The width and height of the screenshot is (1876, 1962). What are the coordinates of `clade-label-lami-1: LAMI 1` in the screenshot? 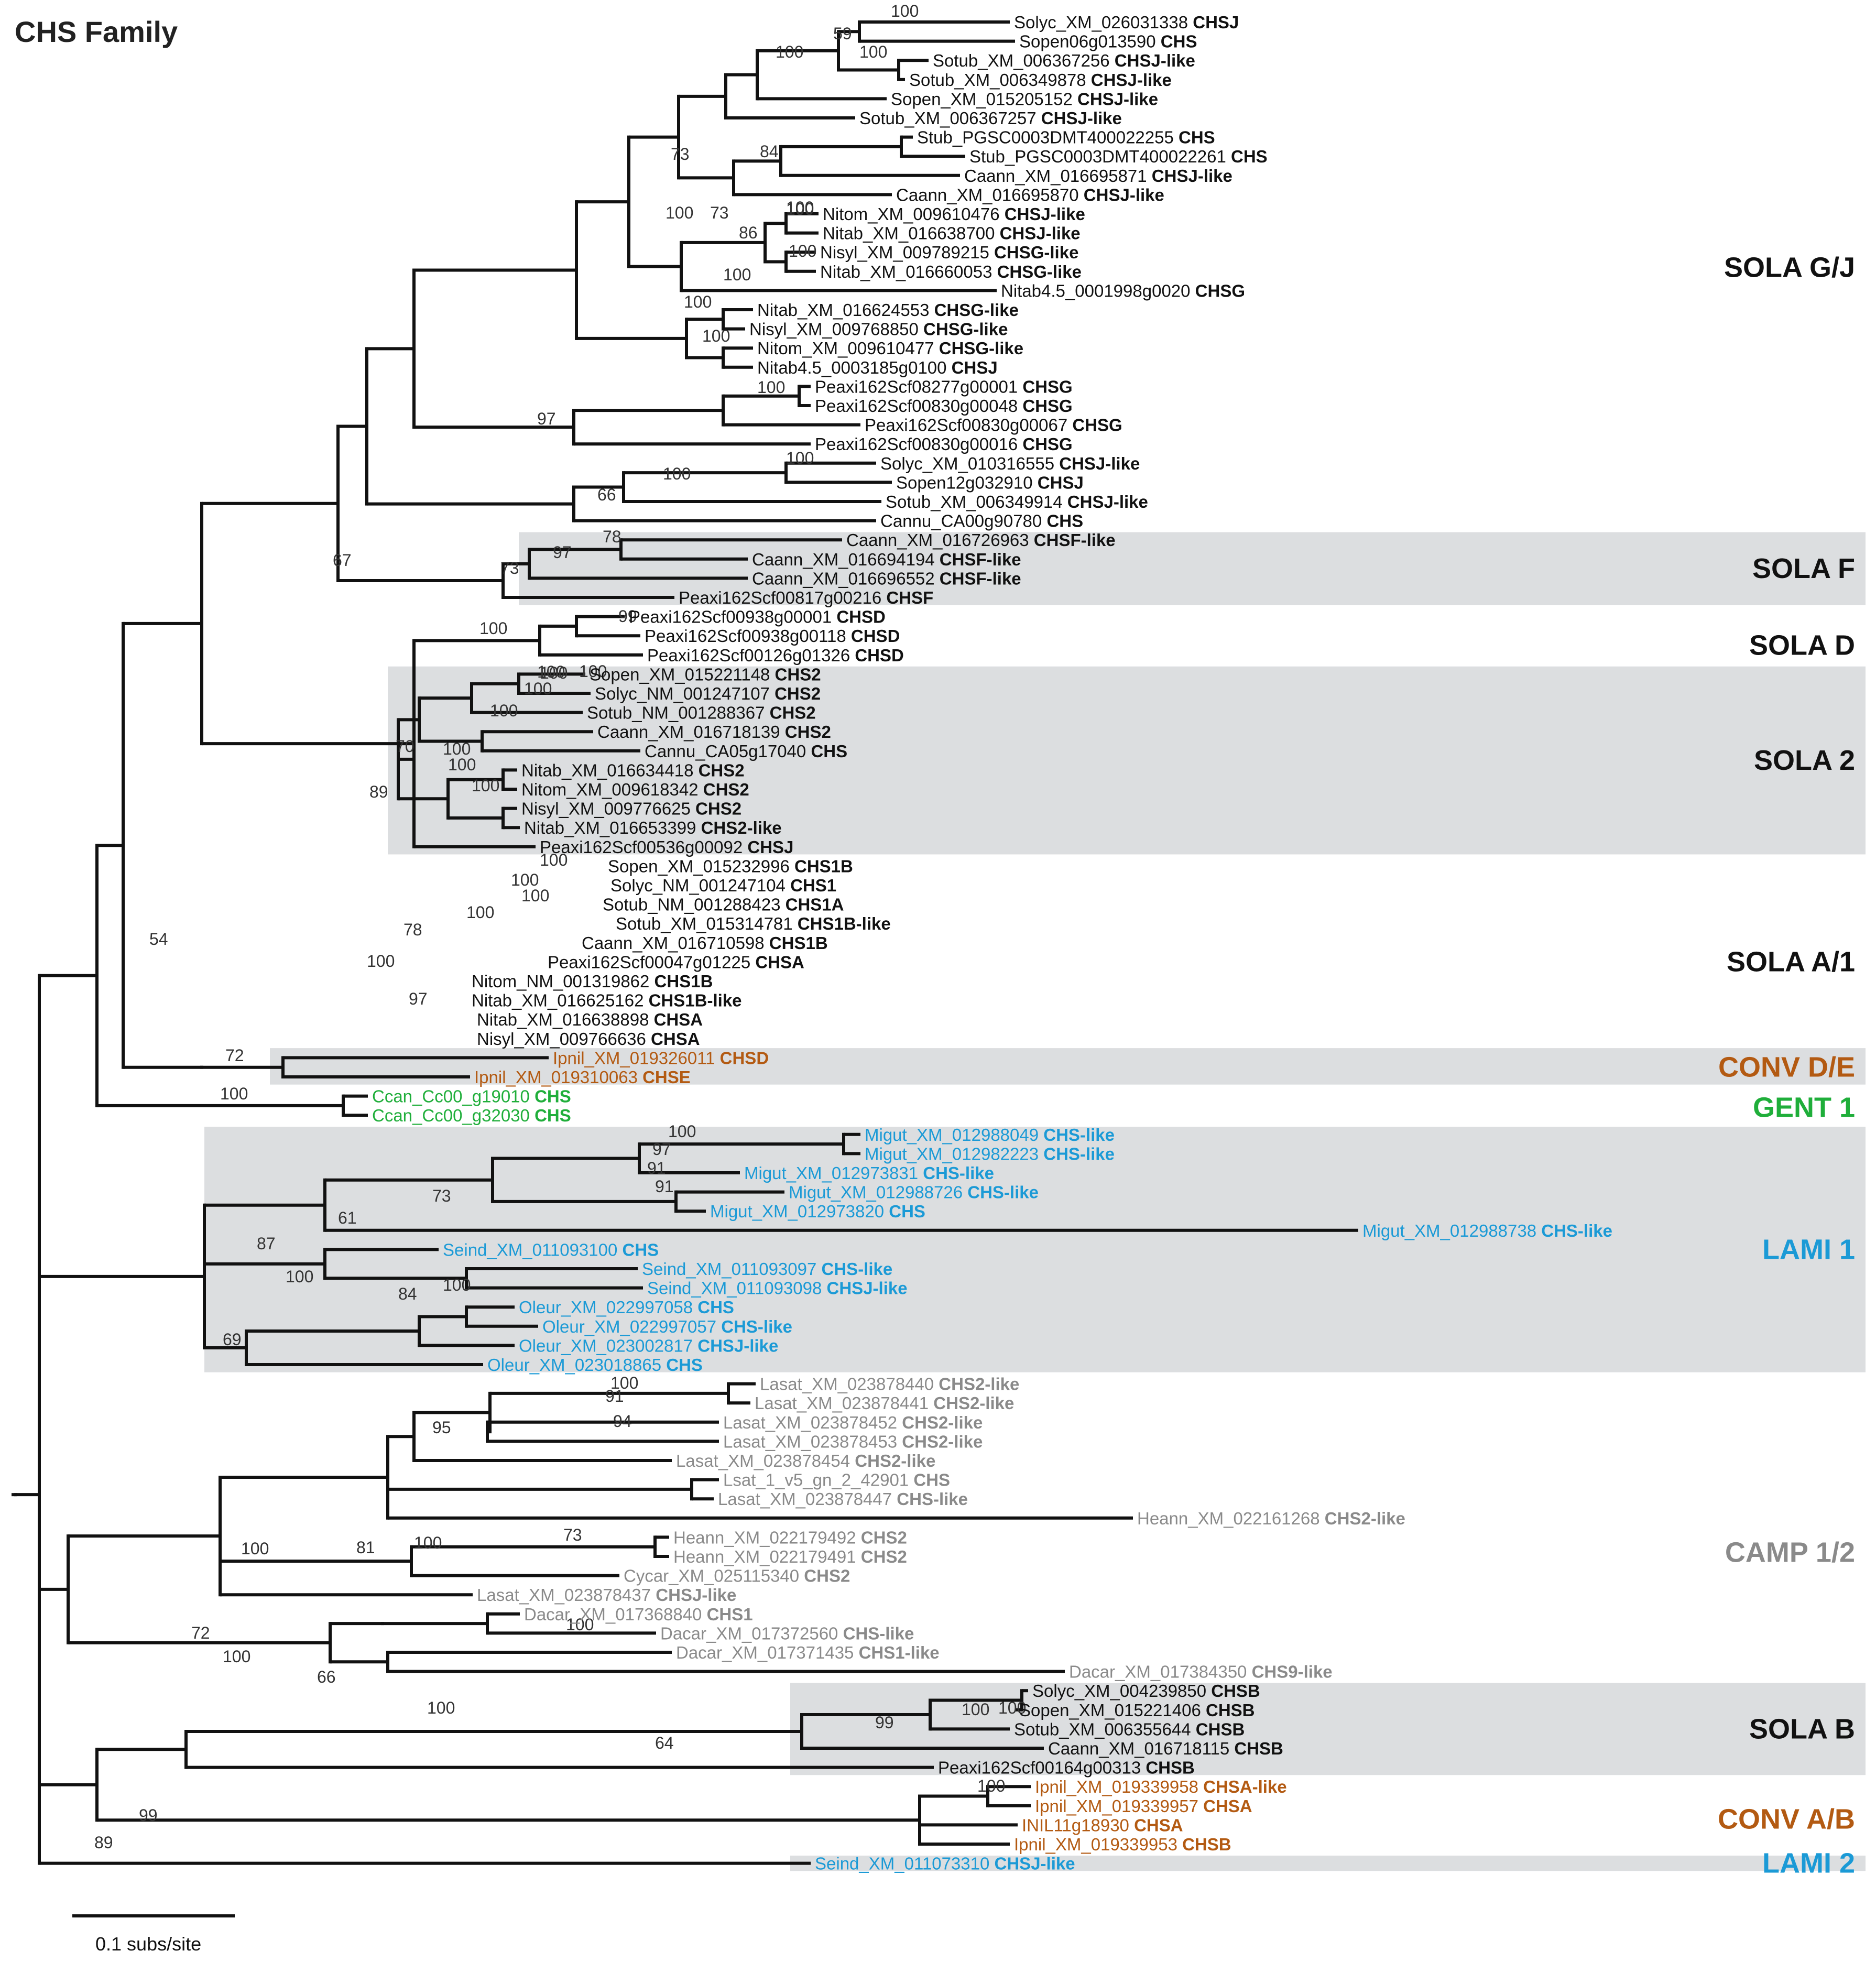 It's located at (1808, 1250).